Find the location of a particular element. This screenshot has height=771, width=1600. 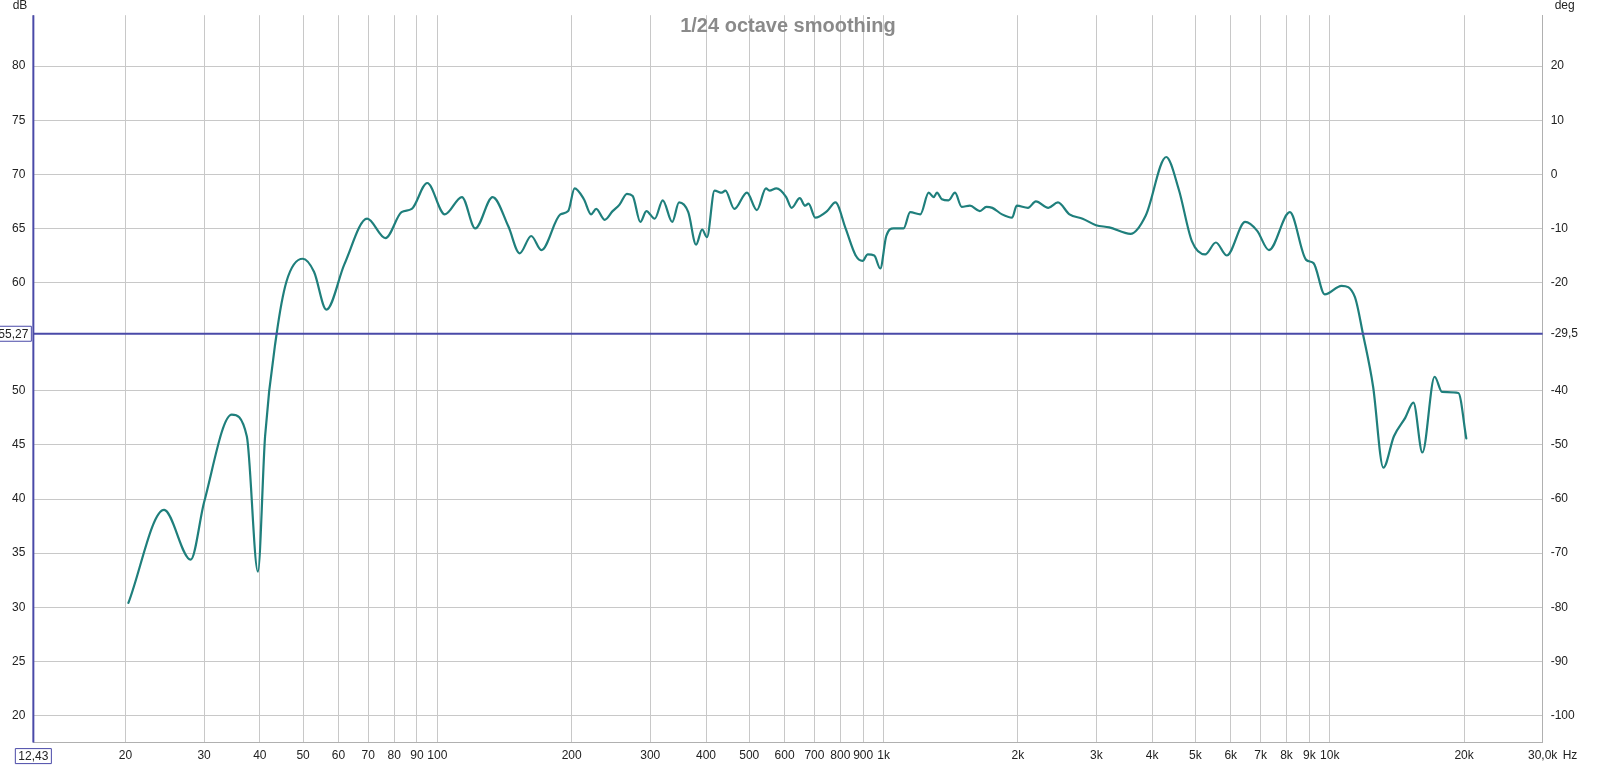

y2-tick-label: 0 is located at coordinates (1554, 173).